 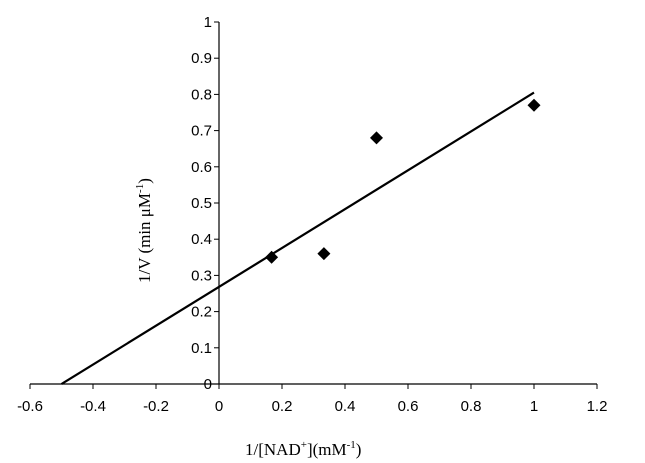 What do you see at coordinates (93, 406) in the screenshot?
I see `x-tick-label: -0.4` at bounding box center [93, 406].